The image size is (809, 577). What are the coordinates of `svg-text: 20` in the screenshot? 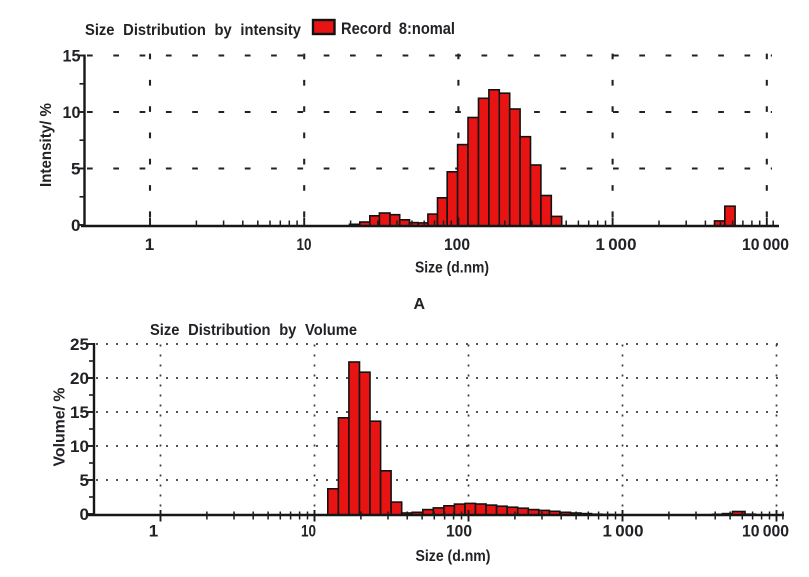 It's located at (79, 378).